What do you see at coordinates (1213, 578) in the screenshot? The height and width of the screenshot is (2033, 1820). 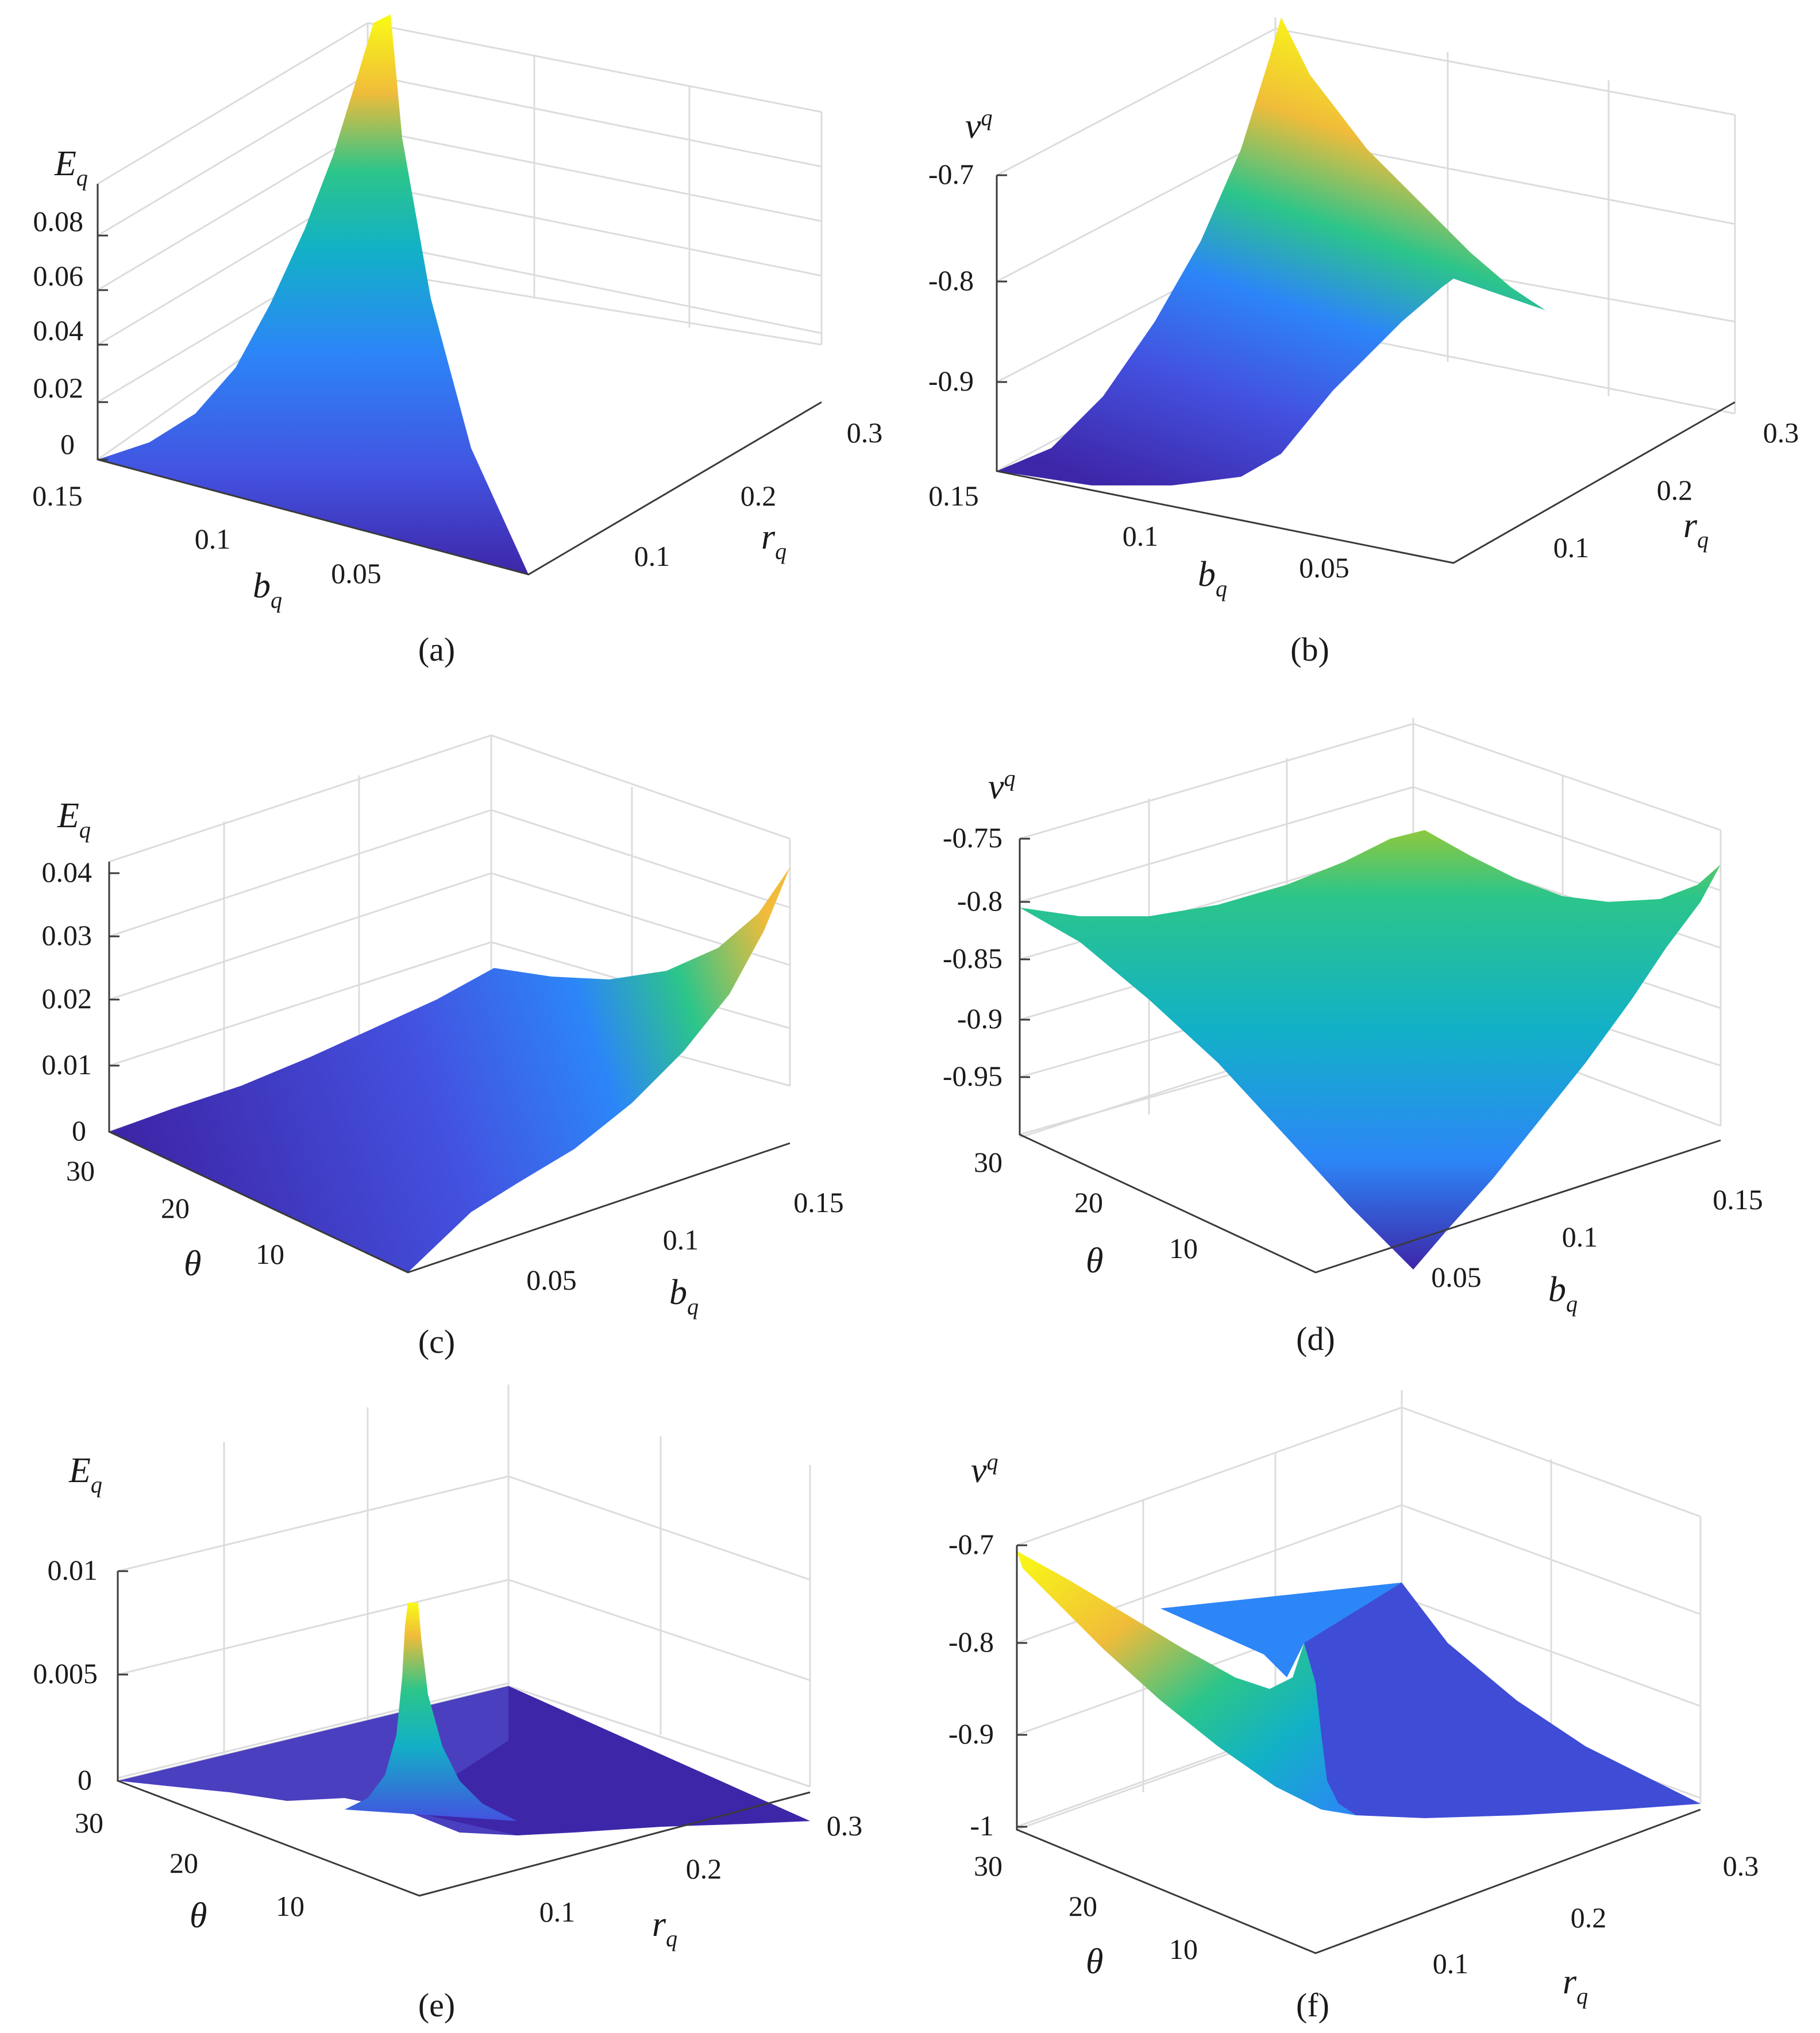 I see `panel-b-xlabel: bq` at bounding box center [1213, 578].